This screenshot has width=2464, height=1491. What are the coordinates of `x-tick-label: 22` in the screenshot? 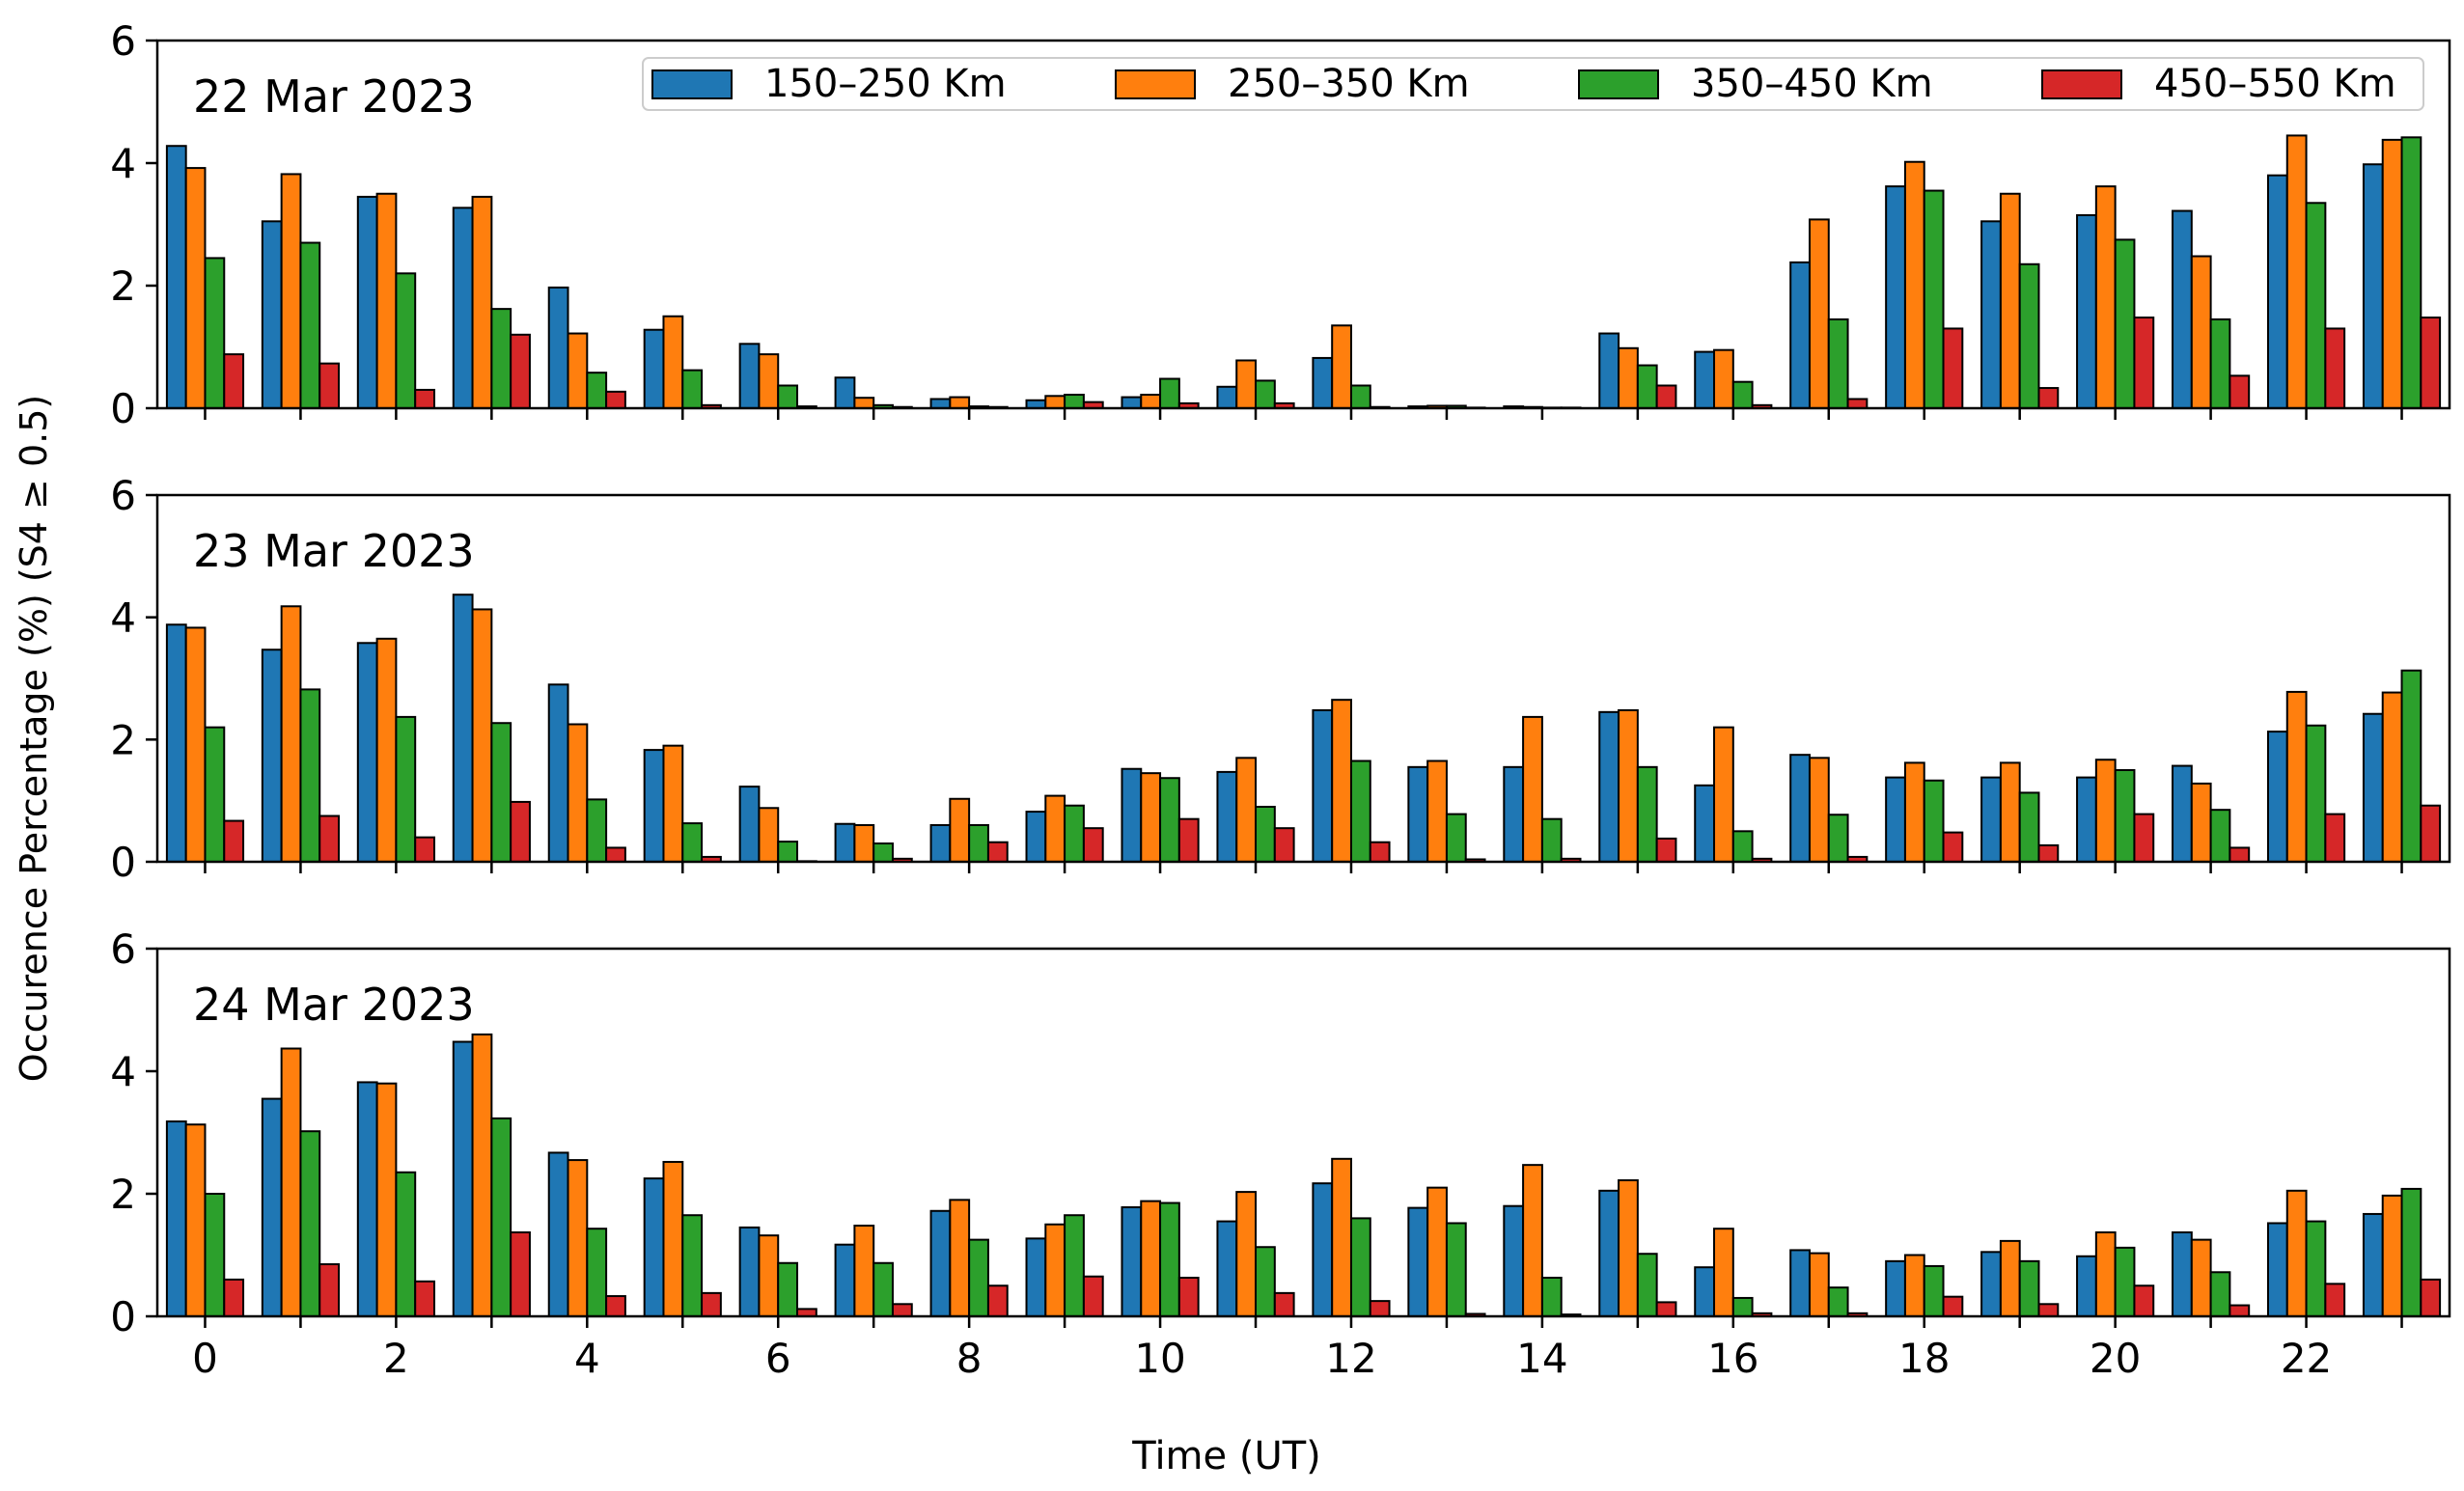 It's located at (2306, 1358).